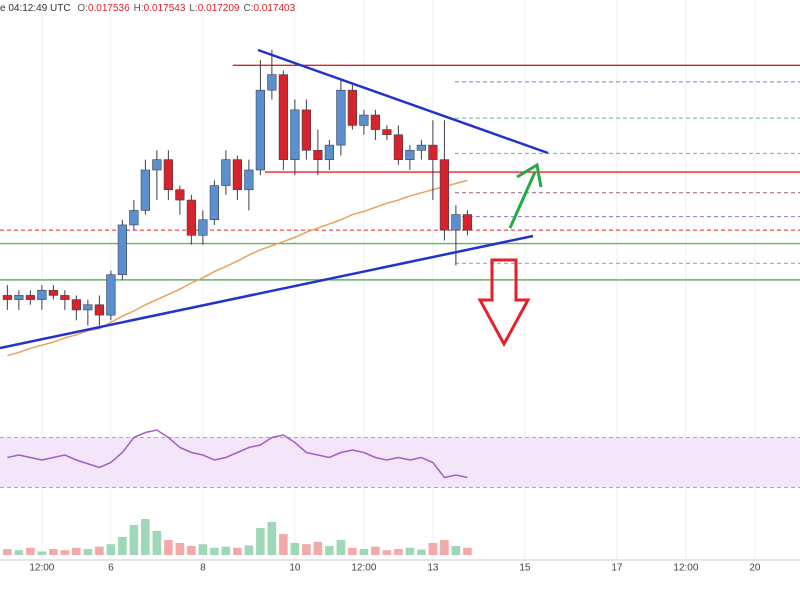 The width and height of the screenshot is (800, 600). Describe the element at coordinates (35, 8) in the screenshot. I see `header-time: e 04:12:49 UTC` at that location.